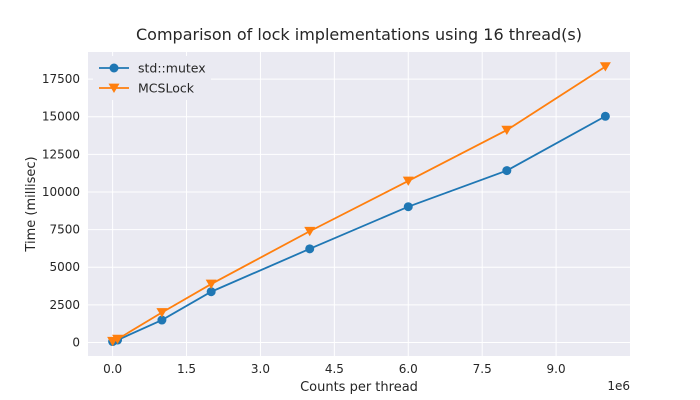 The width and height of the screenshot is (700, 400). Describe the element at coordinates (556, 369) in the screenshot. I see `x-tick-label: 9.0` at that location.